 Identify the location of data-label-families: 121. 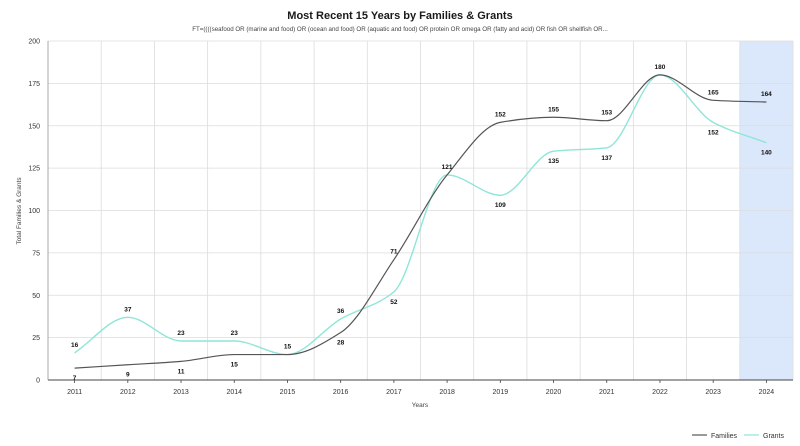
(447, 167).